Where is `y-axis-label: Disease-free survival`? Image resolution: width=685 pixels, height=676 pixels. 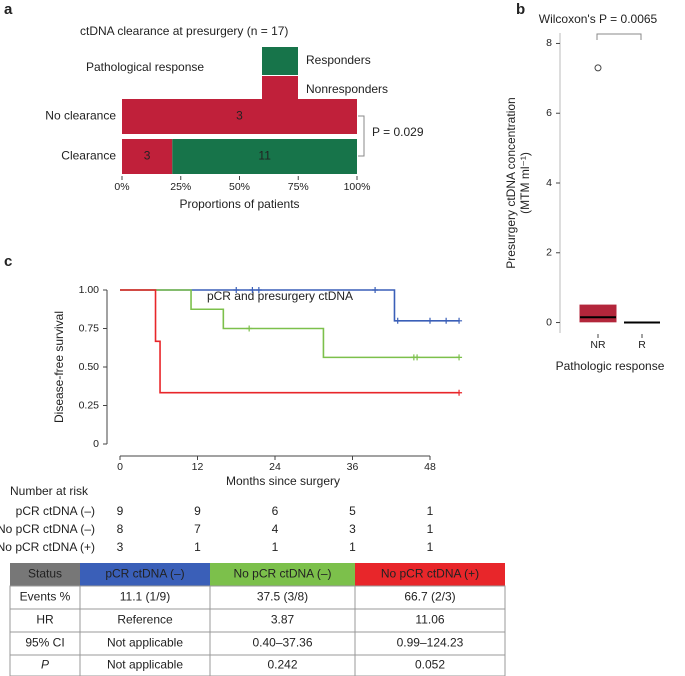
y-axis-label: Disease-free survival is located at coordinates (59, 367).